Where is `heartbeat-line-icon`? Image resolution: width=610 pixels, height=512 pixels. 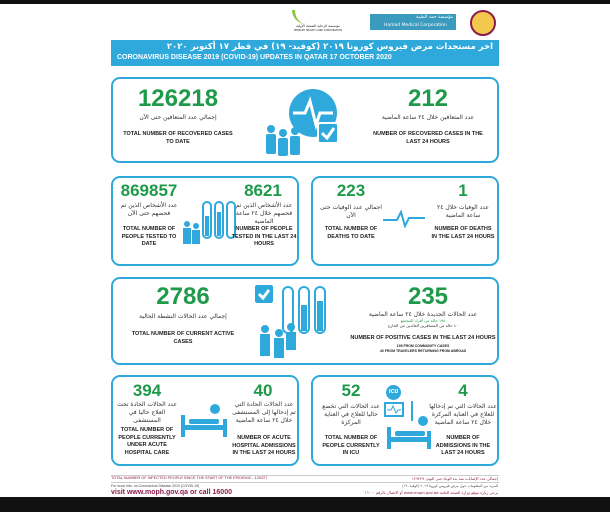 heartbeat-line-icon is located at coordinates (404, 218).